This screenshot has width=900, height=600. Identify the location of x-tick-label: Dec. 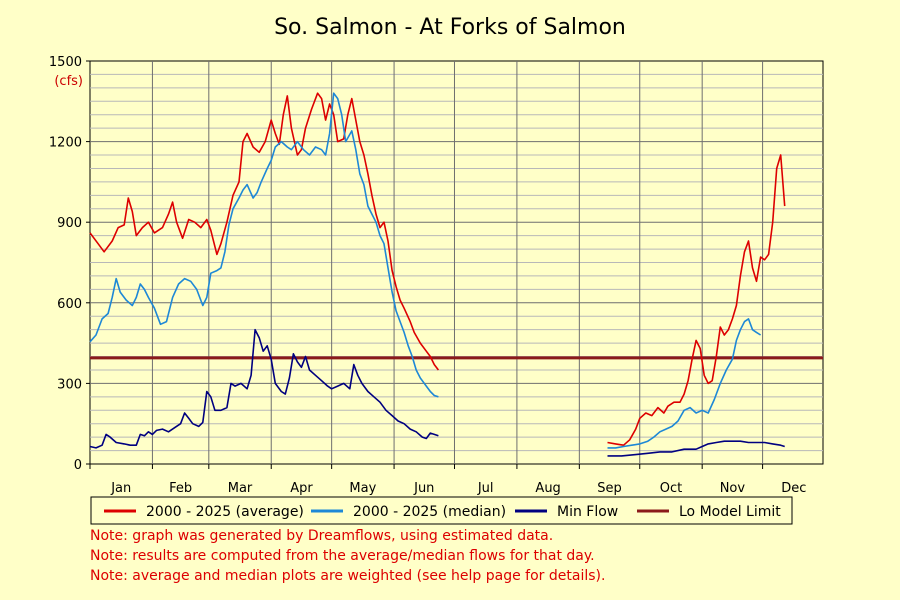
(793, 488).